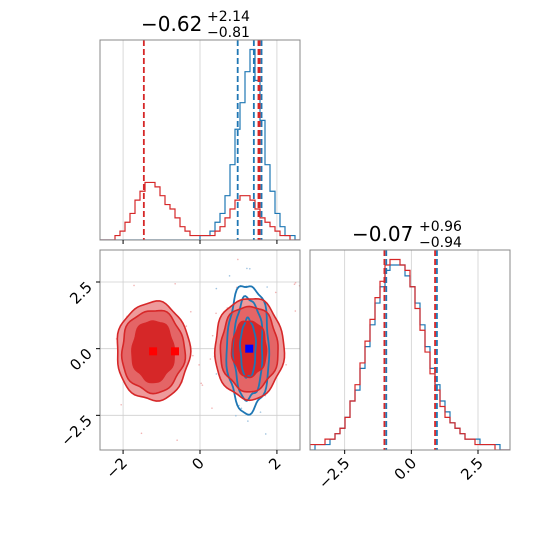 The height and width of the screenshot is (550, 550). I want to click on marginal-x-panel, so click(200, 141).